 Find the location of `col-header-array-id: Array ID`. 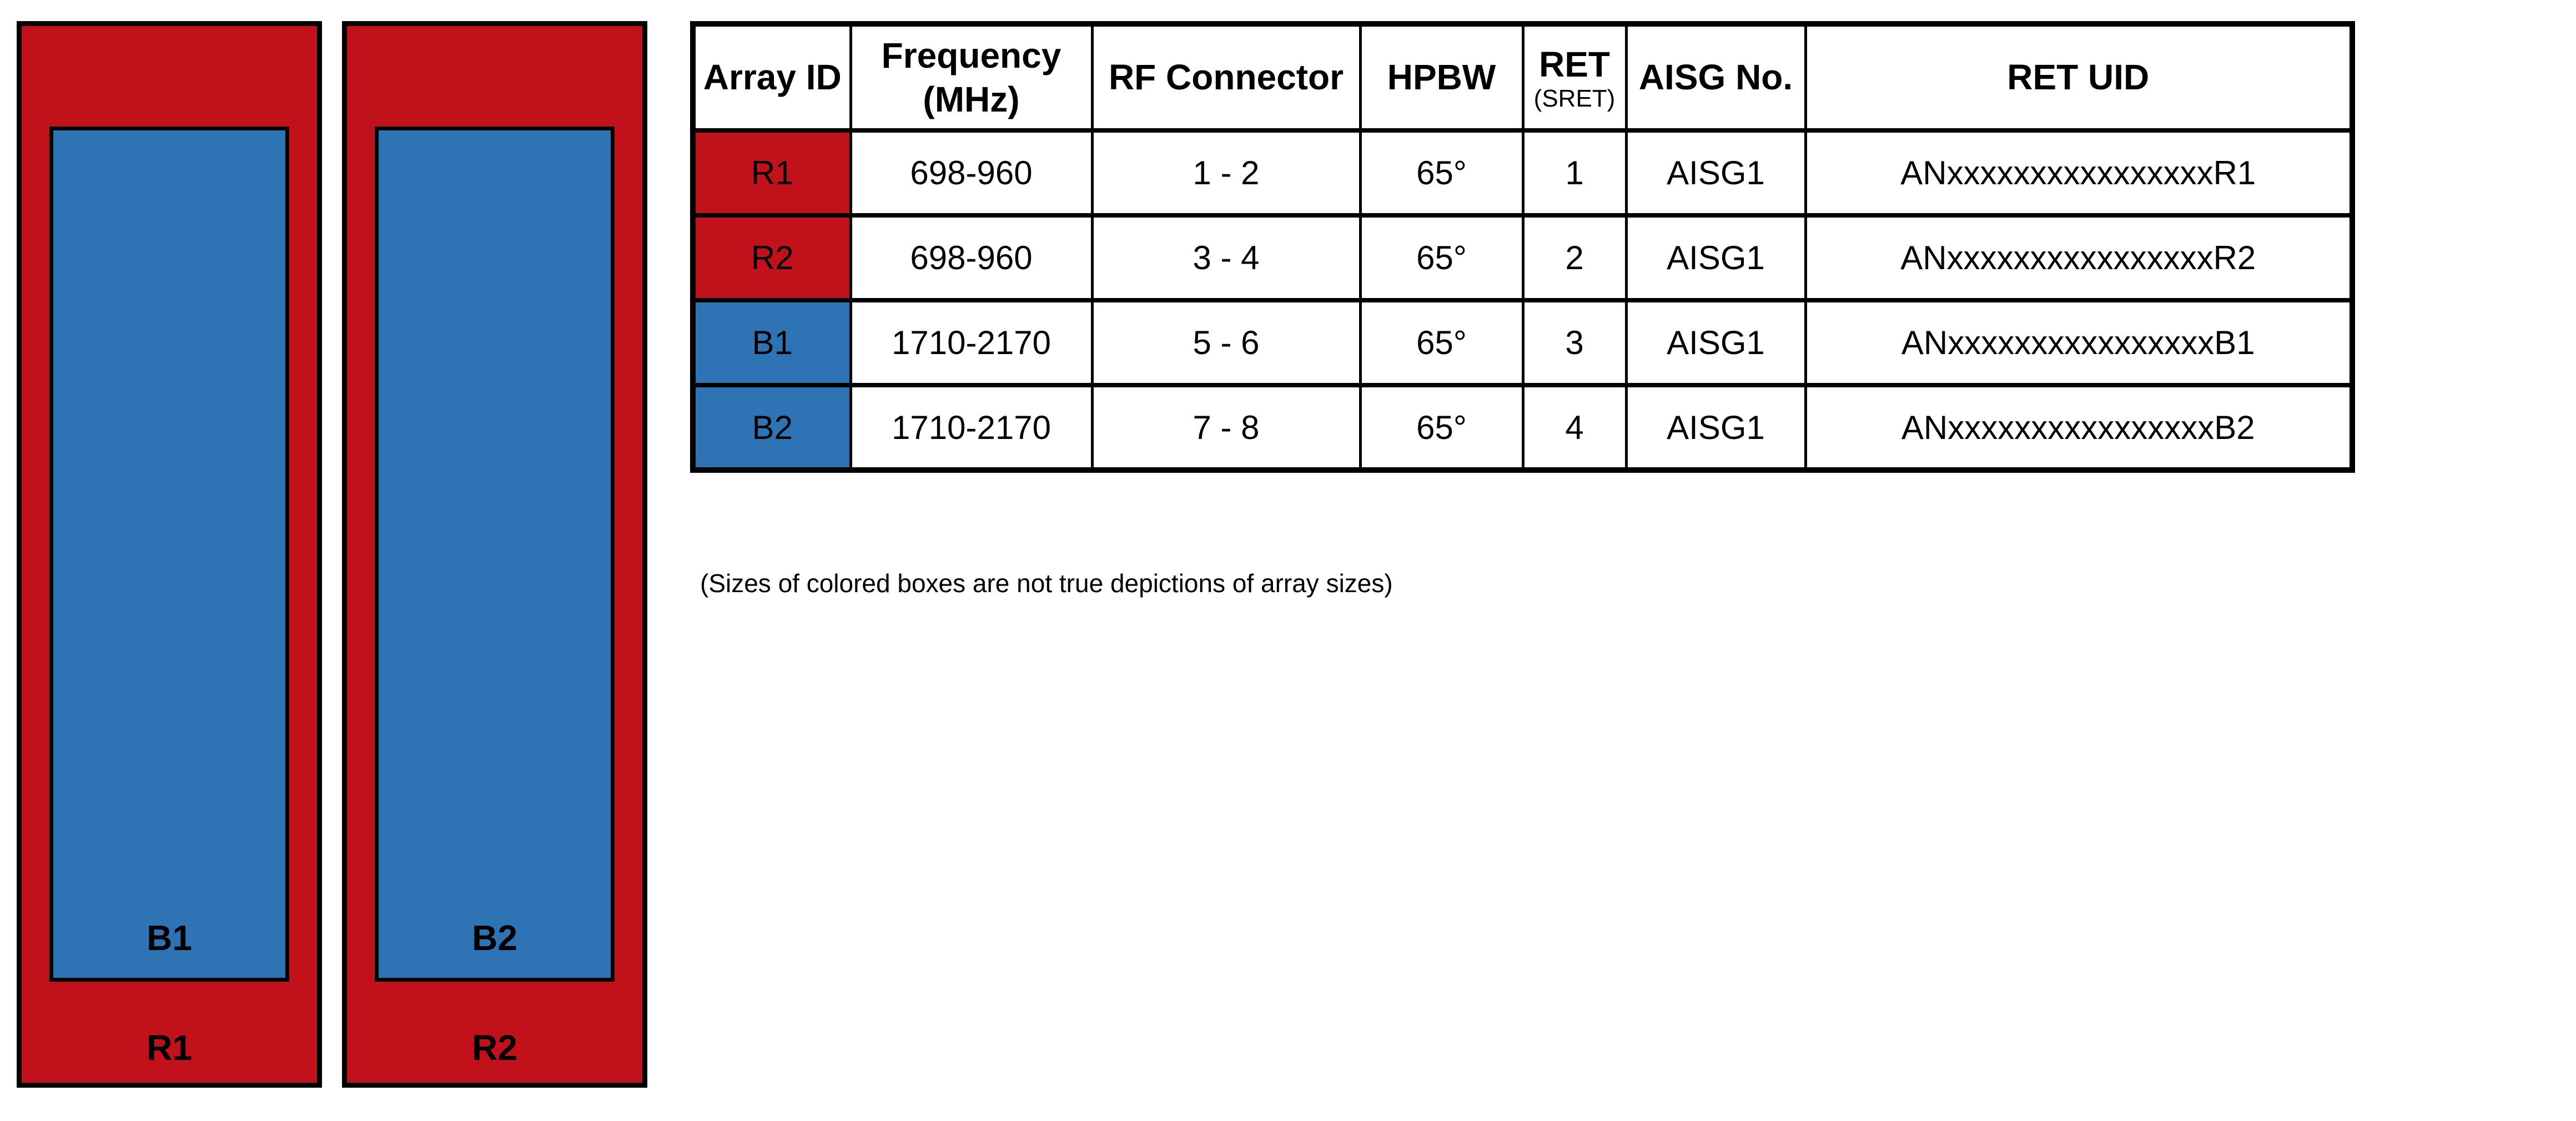

col-header-array-id: Array ID is located at coordinates (771, 77).